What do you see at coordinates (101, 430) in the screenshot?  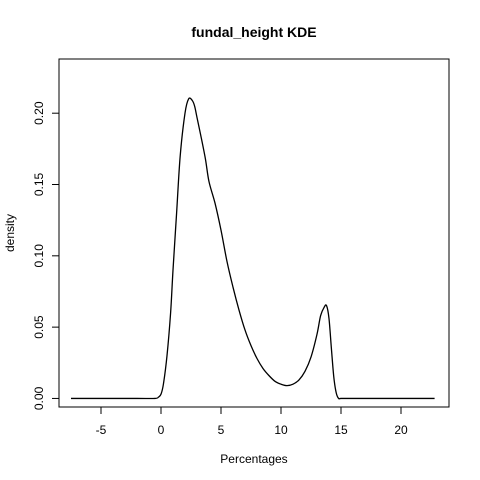 I see `x-tick-label: -5` at bounding box center [101, 430].